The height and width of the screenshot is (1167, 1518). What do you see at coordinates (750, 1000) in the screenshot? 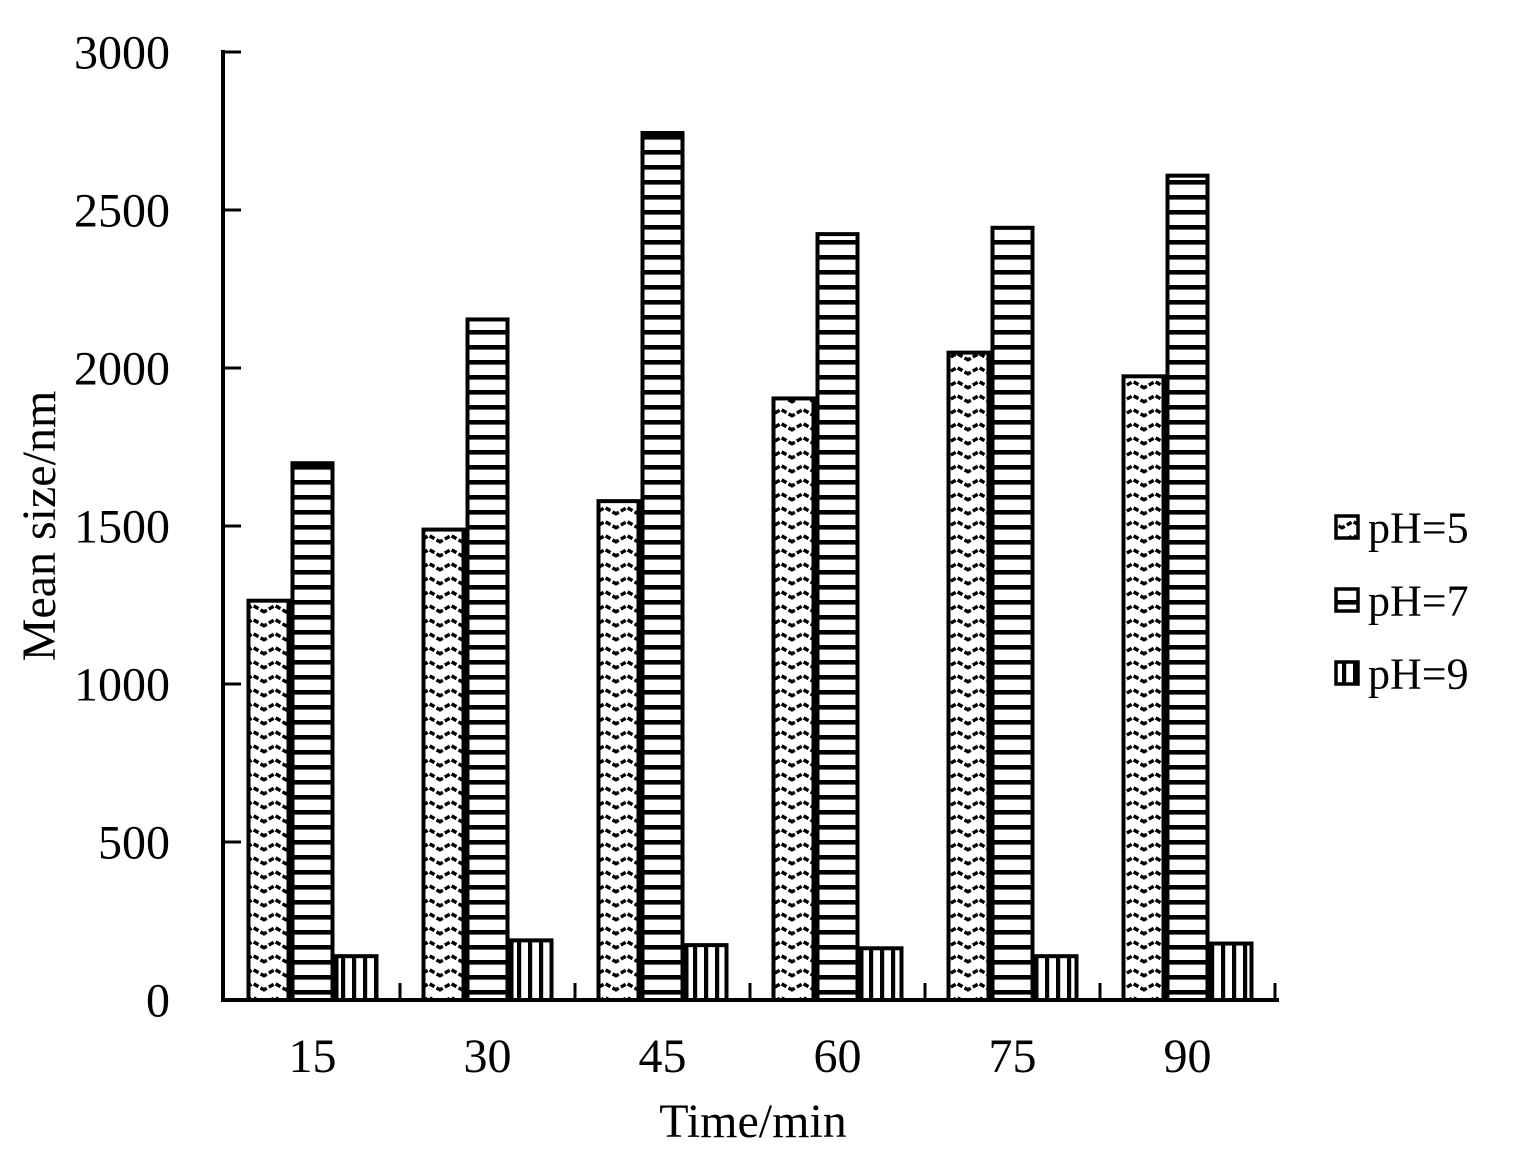
I see `x-axis-line` at bounding box center [750, 1000].